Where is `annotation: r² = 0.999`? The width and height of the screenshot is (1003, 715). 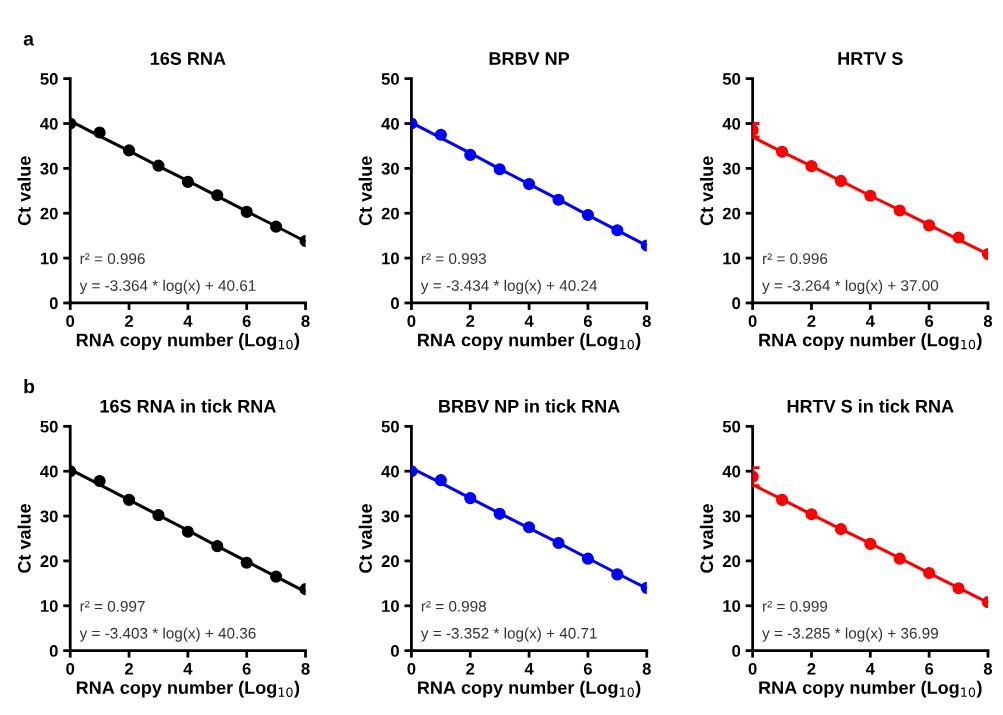 annotation: r² = 0.999 is located at coordinates (795, 606).